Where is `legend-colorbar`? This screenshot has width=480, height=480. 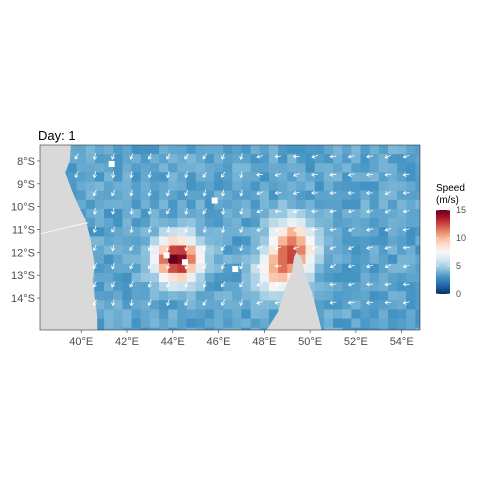 legend-colorbar is located at coordinates (443, 252).